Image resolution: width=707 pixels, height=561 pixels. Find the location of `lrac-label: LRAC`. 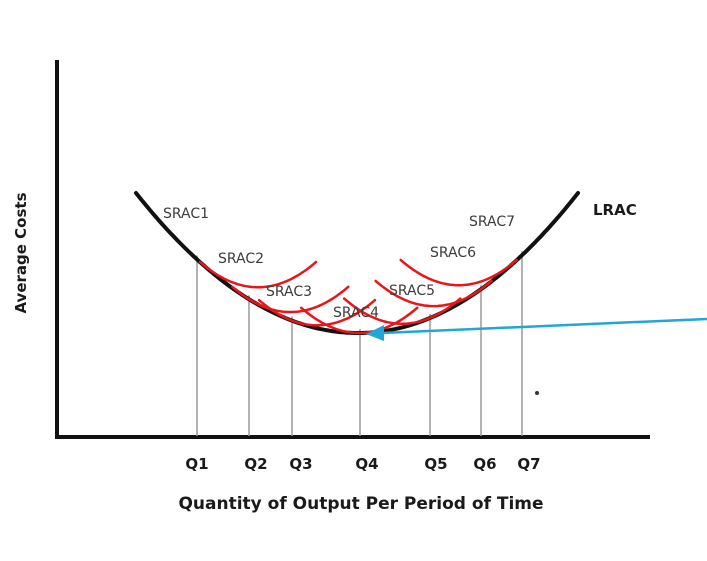

lrac-label: LRAC is located at coordinates (615, 210).